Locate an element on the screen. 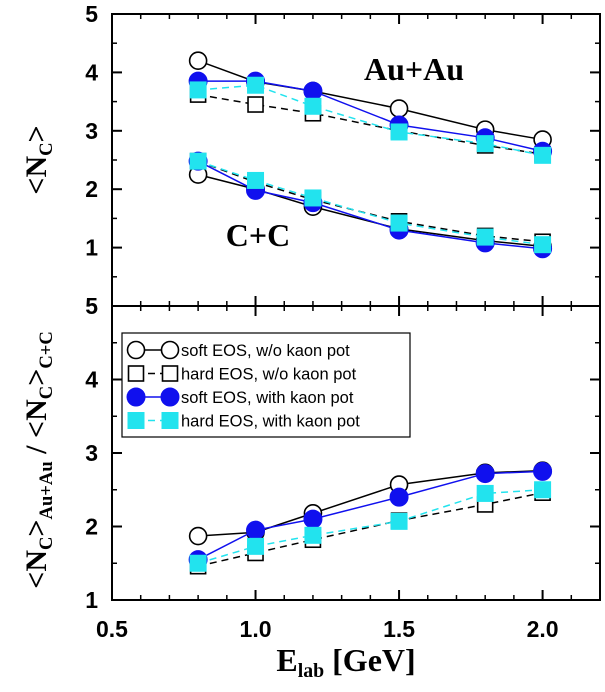 The width and height of the screenshot is (605, 692). xtick-label: 1.5 is located at coordinates (399, 629).